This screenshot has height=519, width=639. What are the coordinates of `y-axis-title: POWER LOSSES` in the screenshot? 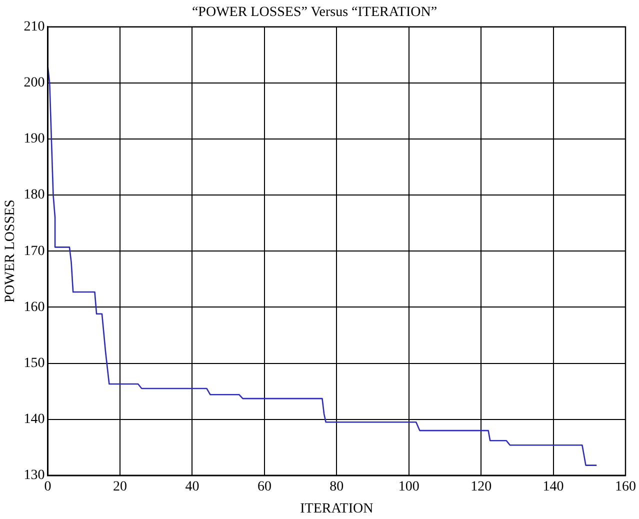 It's located at (10, 251).